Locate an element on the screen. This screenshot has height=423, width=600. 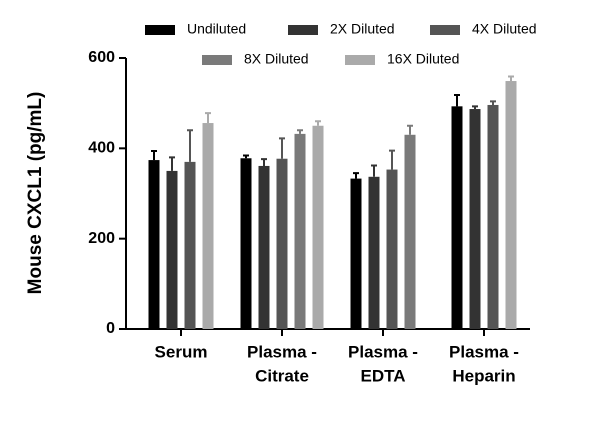
y-tick-label: 600 is located at coordinates (101, 57).